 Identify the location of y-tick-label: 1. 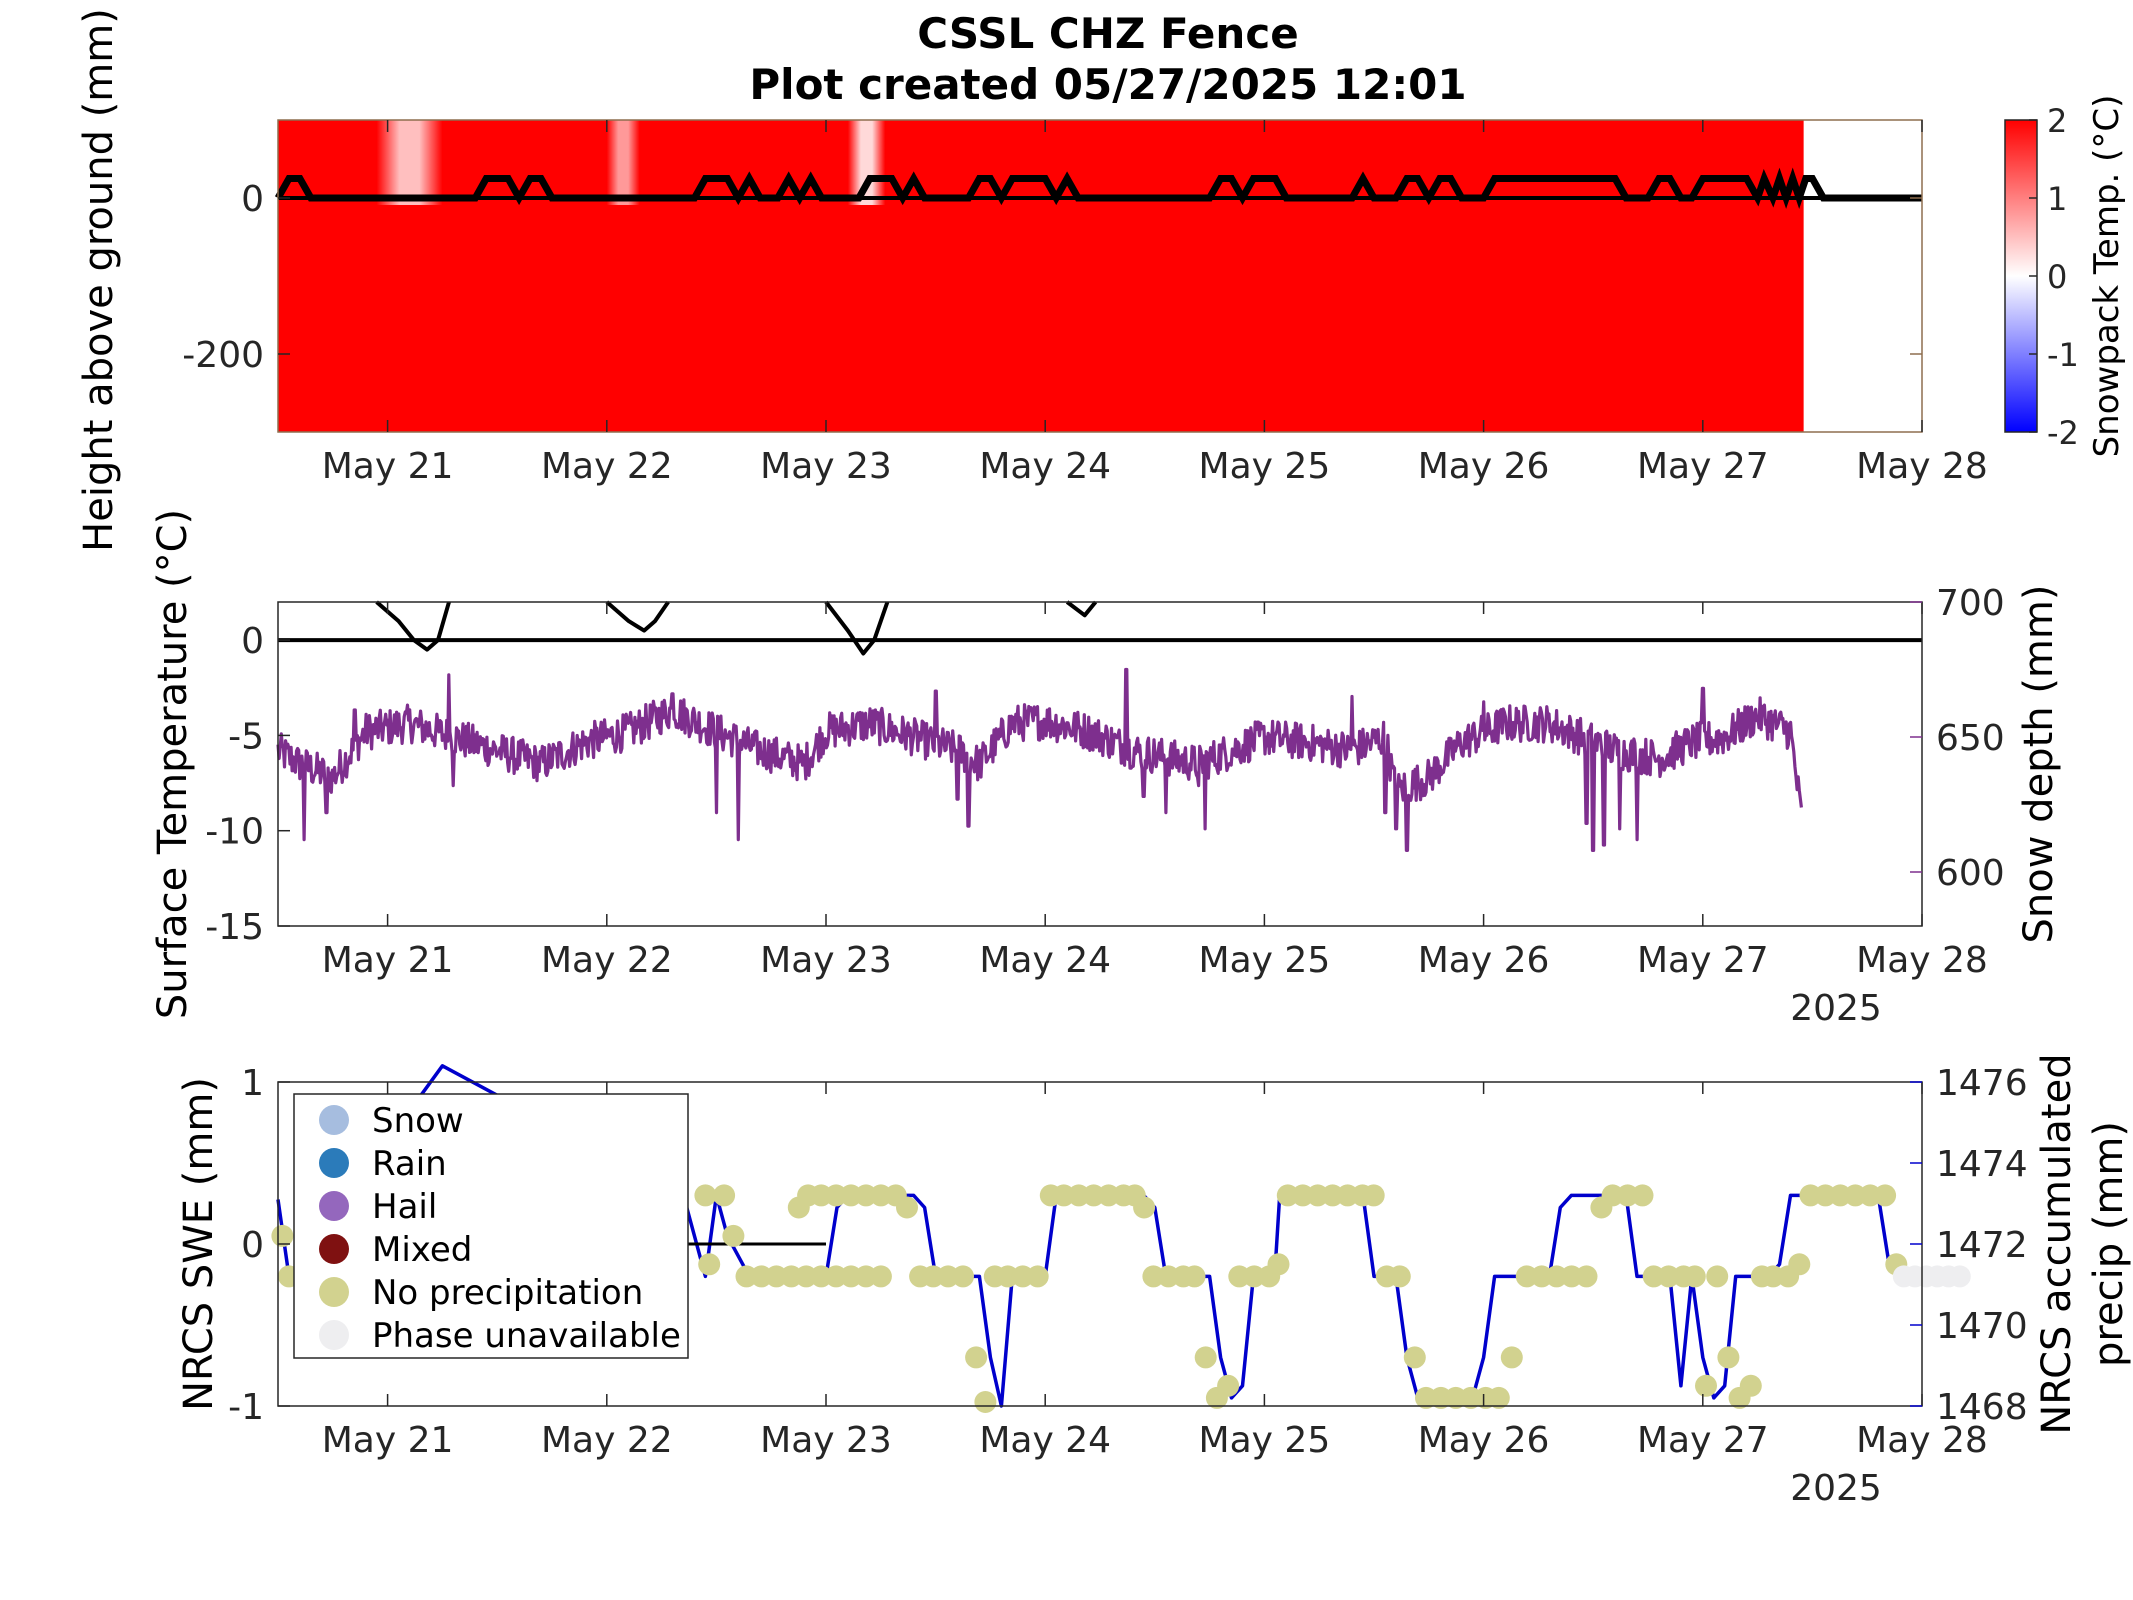
(252, 1083).